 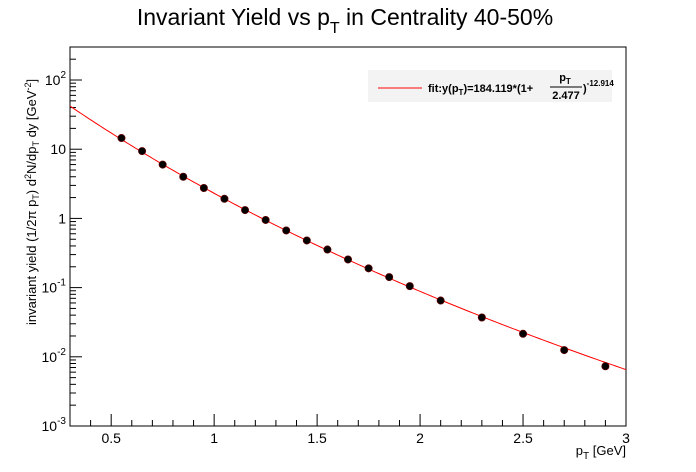 What do you see at coordinates (214, 438) in the screenshot?
I see `x-tick-label: 1` at bounding box center [214, 438].